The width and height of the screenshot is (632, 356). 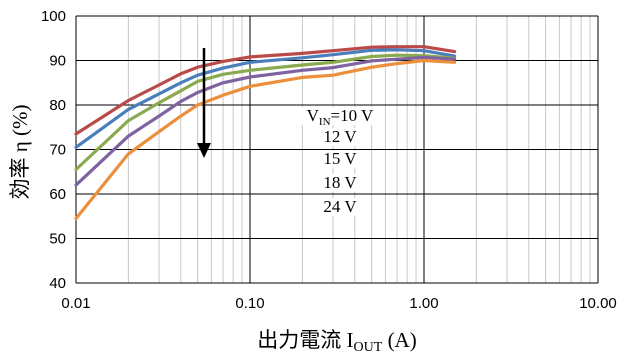 I want to click on x-tick-label: 0.10, so click(x=249, y=303).